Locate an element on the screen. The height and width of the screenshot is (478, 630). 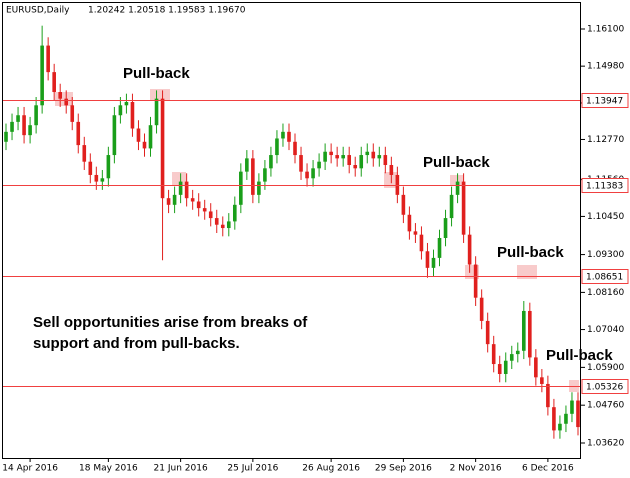
y-tick-label: 1.09300 is located at coordinates (605, 255).